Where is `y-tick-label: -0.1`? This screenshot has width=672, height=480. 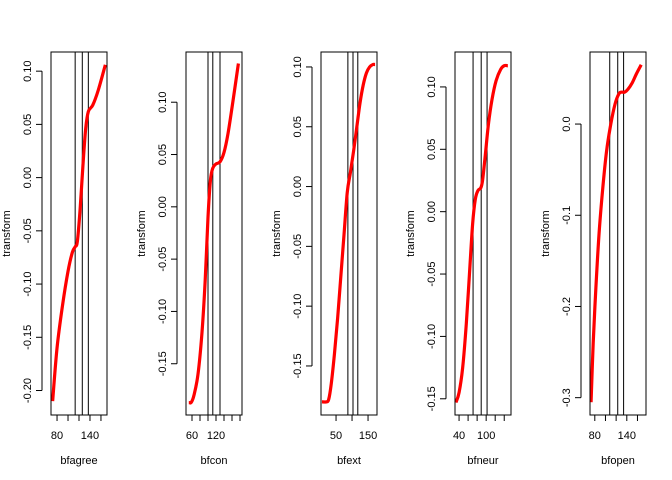
y-tick-label: -0.1 is located at coordinates (567, 215).